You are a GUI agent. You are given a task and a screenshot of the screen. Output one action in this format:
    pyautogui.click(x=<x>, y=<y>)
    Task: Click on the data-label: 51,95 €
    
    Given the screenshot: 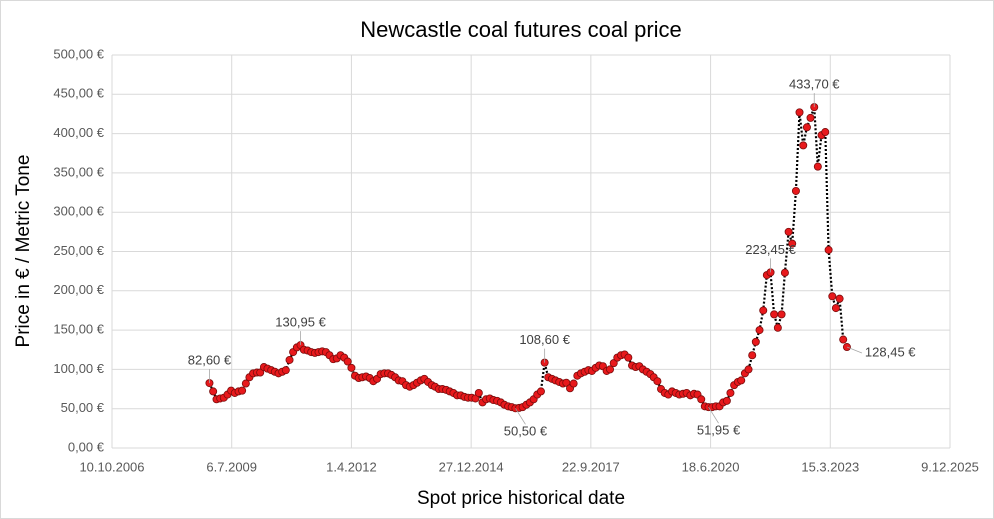 What is the action you would take?
    pyautogui.click(x=719, y=430)
    